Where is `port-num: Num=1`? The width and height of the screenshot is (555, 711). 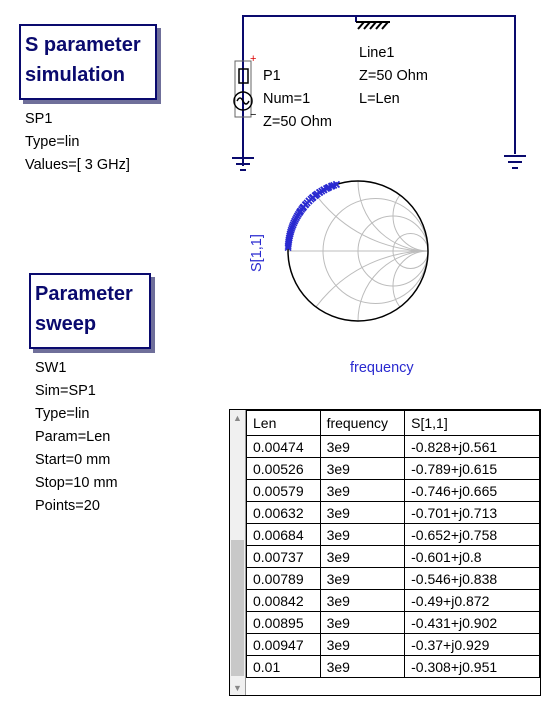
port-num: Num=1 is located at coordinates (287, 99).